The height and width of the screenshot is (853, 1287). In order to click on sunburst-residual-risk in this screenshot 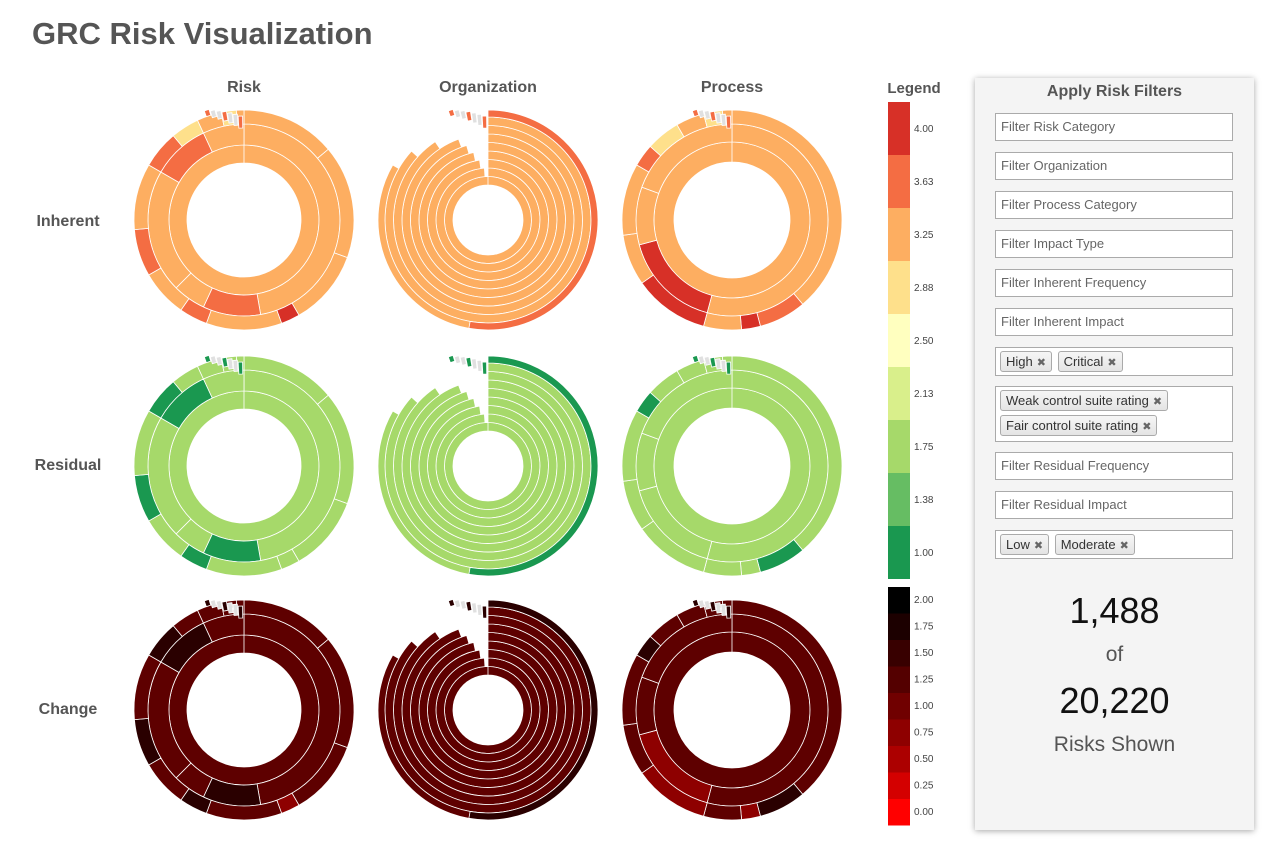, I will do `click(244, 465)`.